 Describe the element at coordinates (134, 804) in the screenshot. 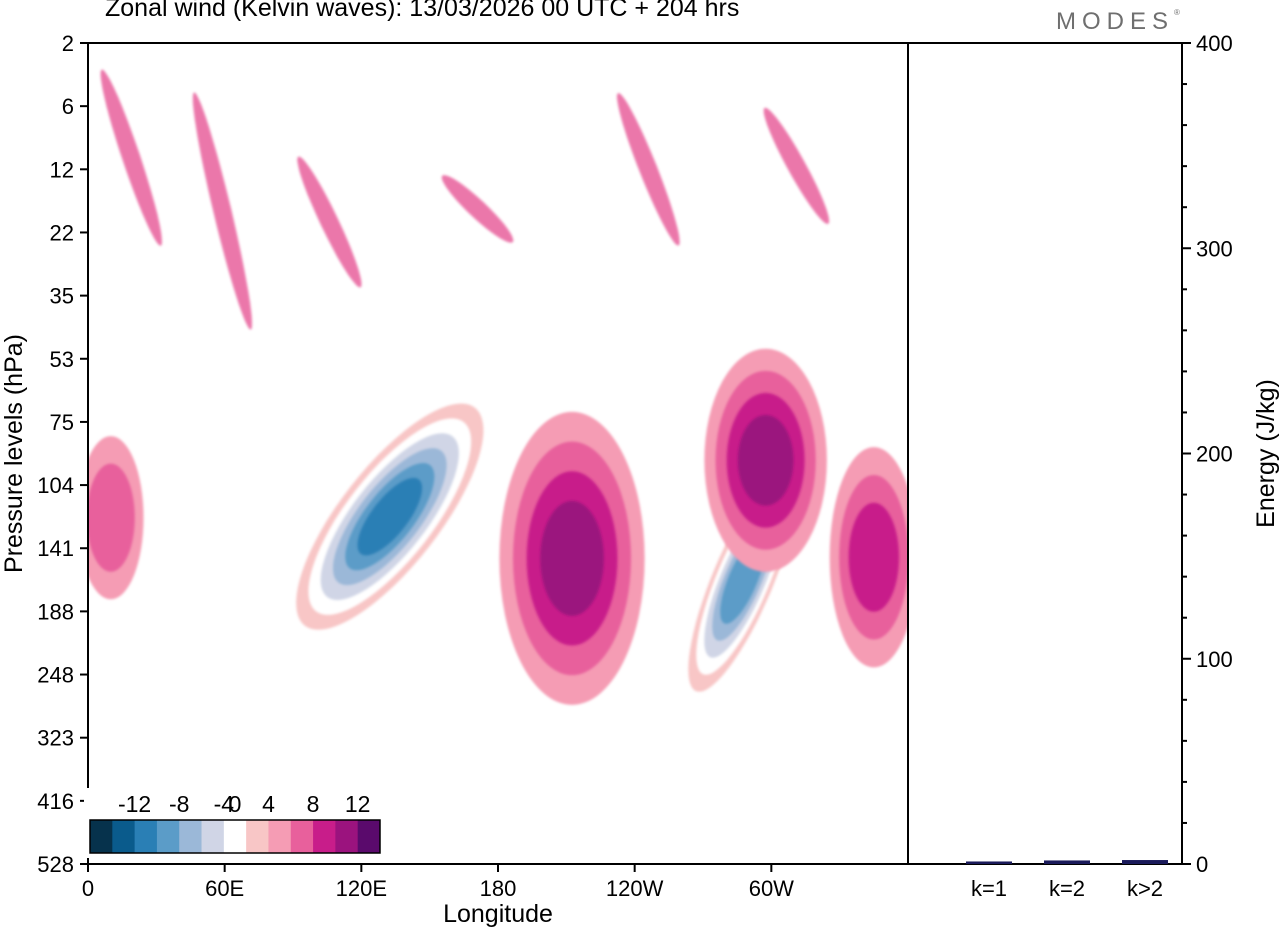

I see `colorbar-label: -12` at that location.